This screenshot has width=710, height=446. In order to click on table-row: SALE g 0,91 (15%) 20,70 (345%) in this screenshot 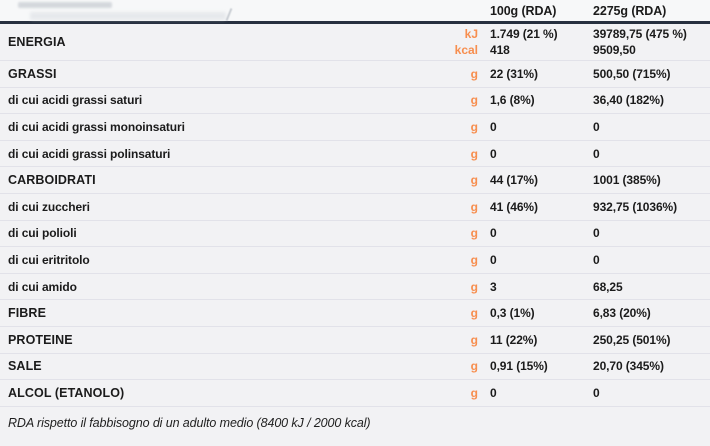, I will do `click(355, 367)`.